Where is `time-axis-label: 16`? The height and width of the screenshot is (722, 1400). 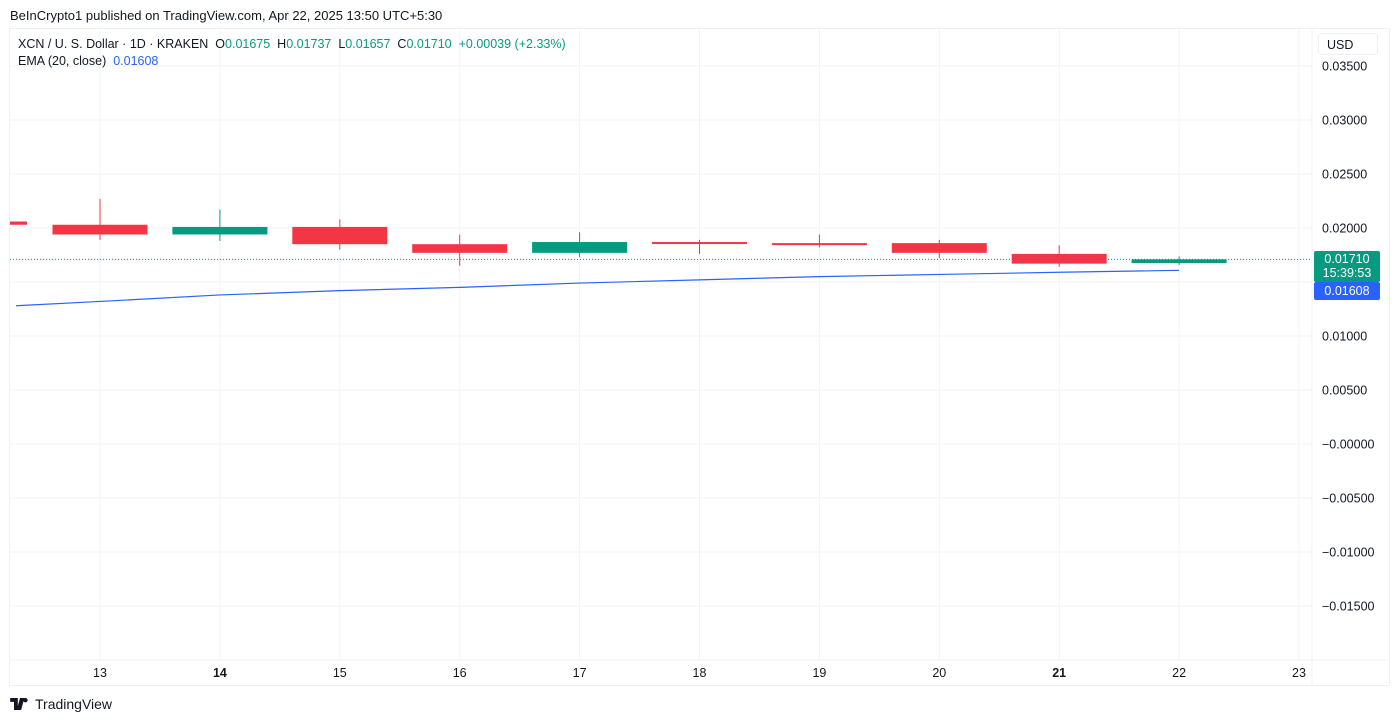 time-axis-label: 16 is located at coordinates (460, 673).